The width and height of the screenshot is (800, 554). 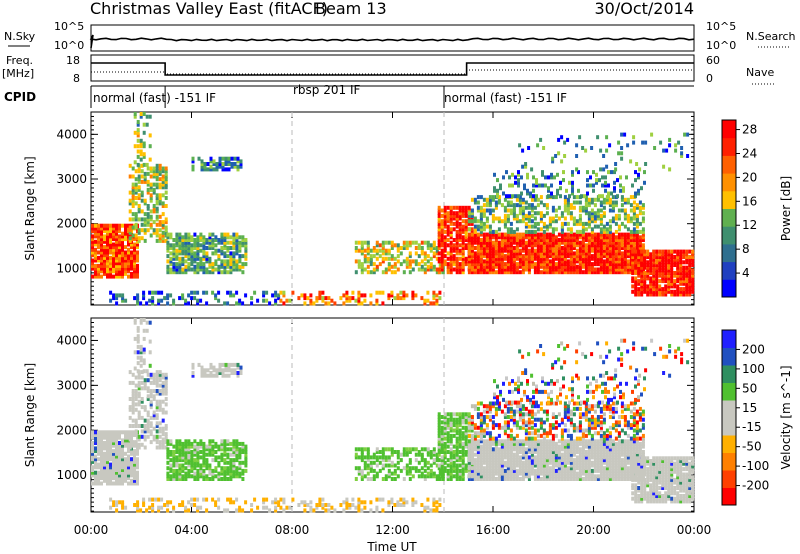 I want to click on power-colorbar-label: 16, so click(x=749, y=201).